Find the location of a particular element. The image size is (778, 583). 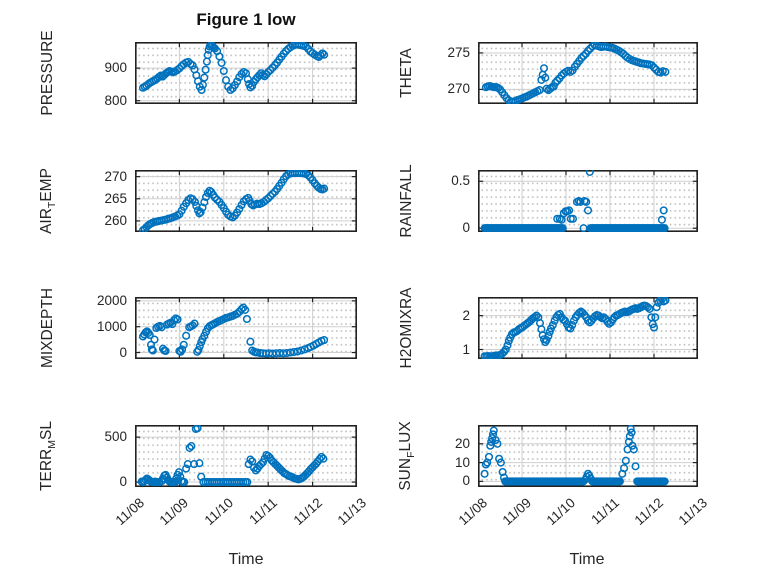

y-tick-label: 10 is located at coordinates (462, 462).